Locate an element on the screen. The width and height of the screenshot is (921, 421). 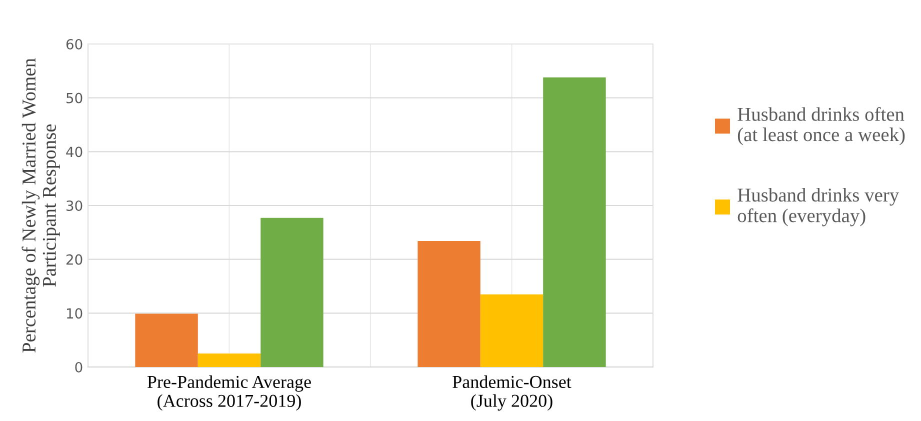
y-tick-label: 60 is located at coordinates (74, 44).